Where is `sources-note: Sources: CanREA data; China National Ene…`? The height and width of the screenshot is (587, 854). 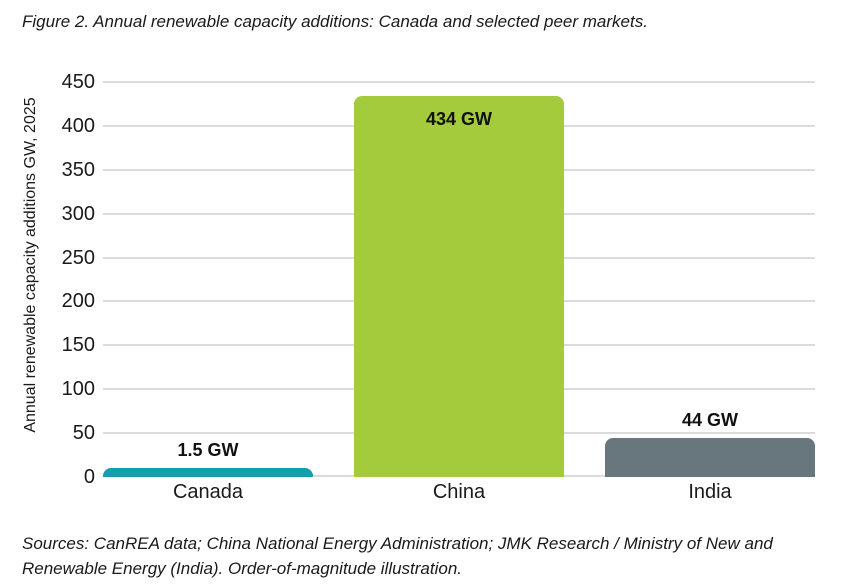
sources-note: Sources: CanREA data; China National Ene… is located at coordinates (397, 556).